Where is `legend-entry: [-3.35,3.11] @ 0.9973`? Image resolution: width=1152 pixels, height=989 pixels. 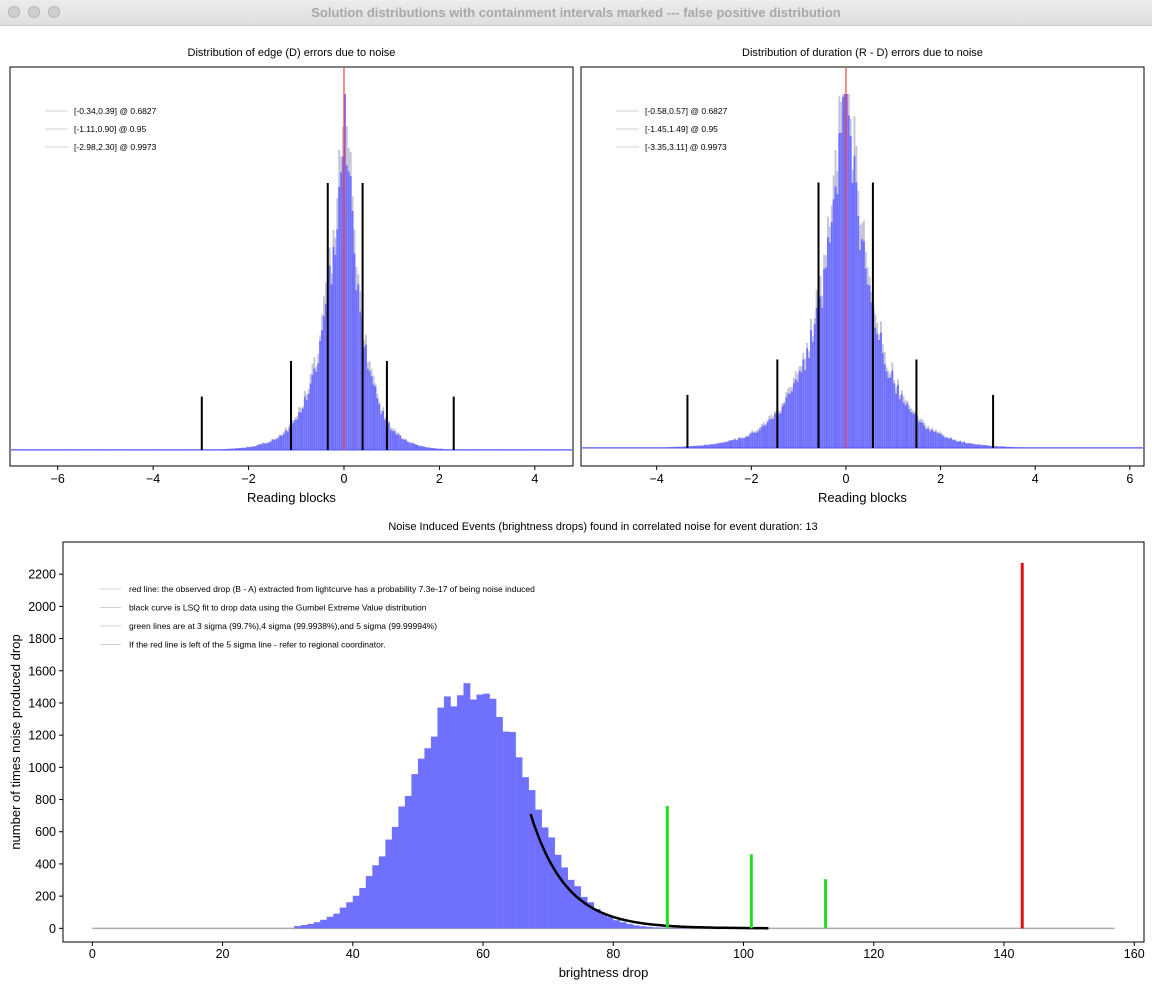 legend-entry: [-3.35,3.11] @ 0.9973 is located at coordinates (686, 147).